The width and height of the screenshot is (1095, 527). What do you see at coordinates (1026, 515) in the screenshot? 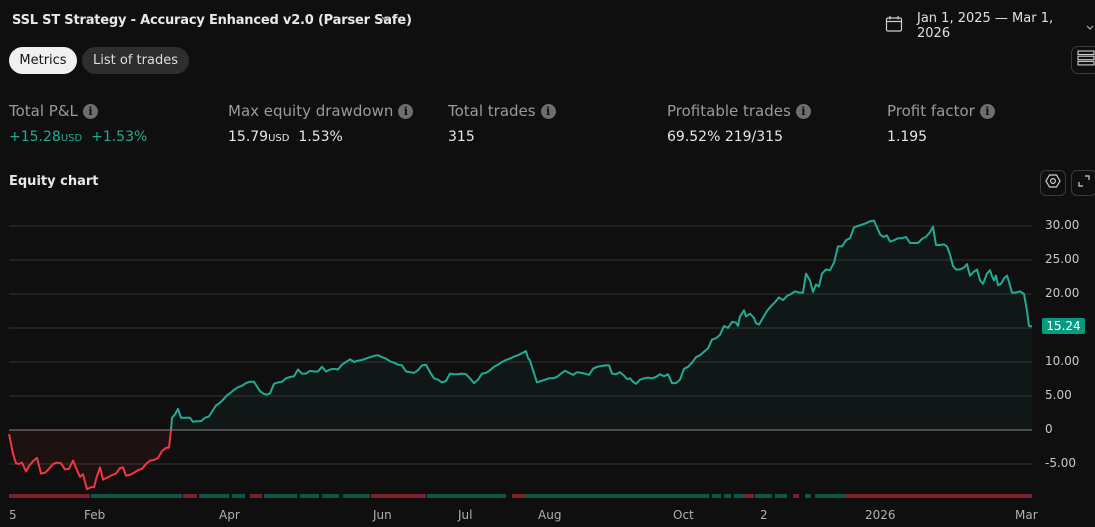
I see `x-tick-label: Mar` at bounding box center [1026, 515].